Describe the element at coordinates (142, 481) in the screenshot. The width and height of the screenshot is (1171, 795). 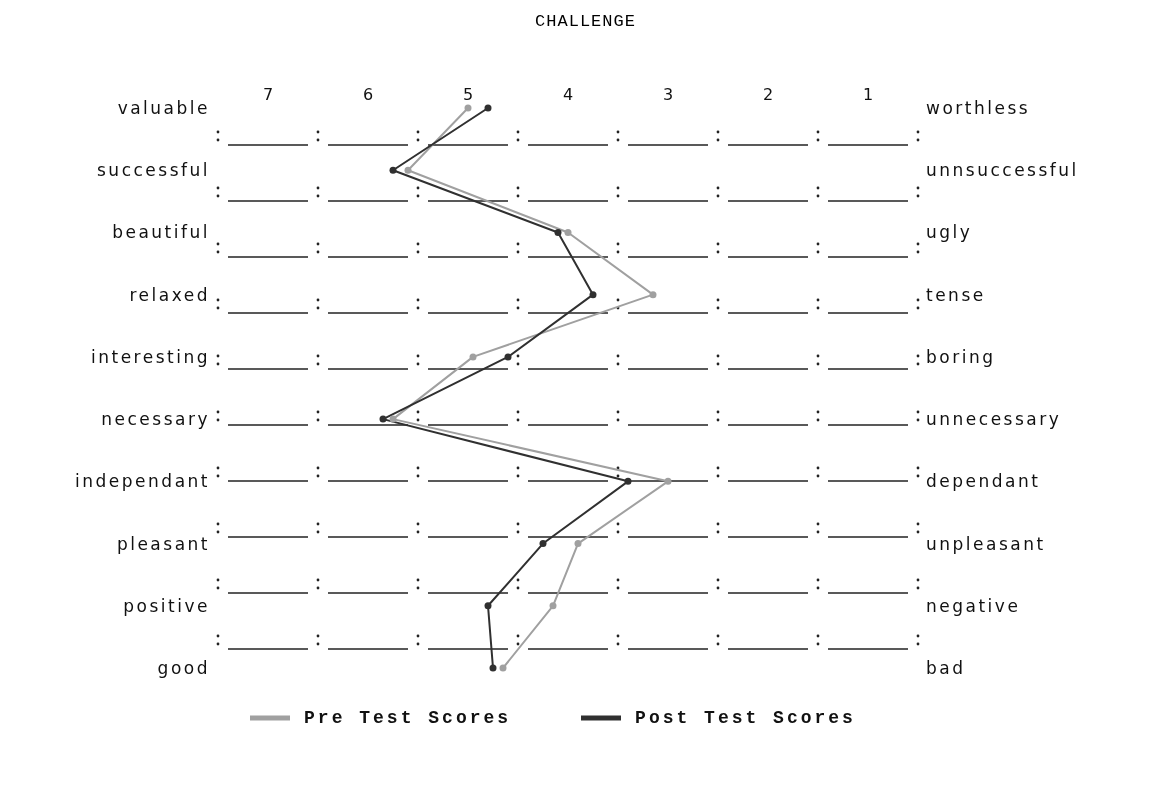
I see `y-tick-label: independant` at that location.